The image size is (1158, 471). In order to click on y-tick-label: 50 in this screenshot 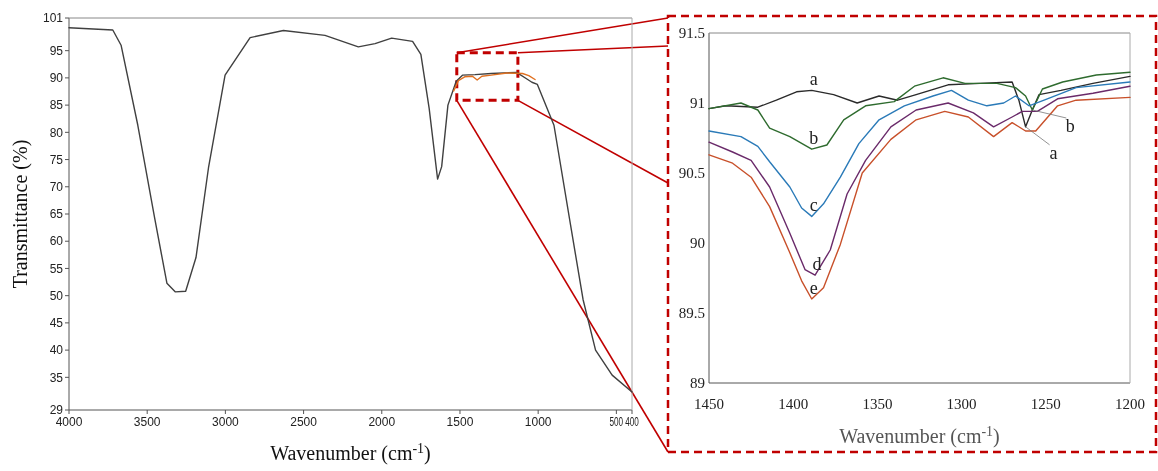, I will do `click(56, 295)`.